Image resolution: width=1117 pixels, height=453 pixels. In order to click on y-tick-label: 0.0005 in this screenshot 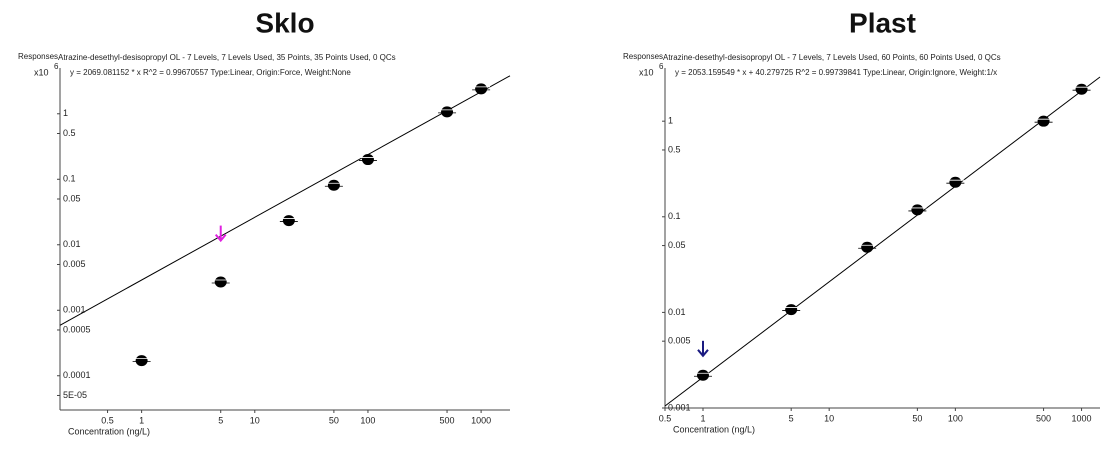, I will do `click(77, 329)`.